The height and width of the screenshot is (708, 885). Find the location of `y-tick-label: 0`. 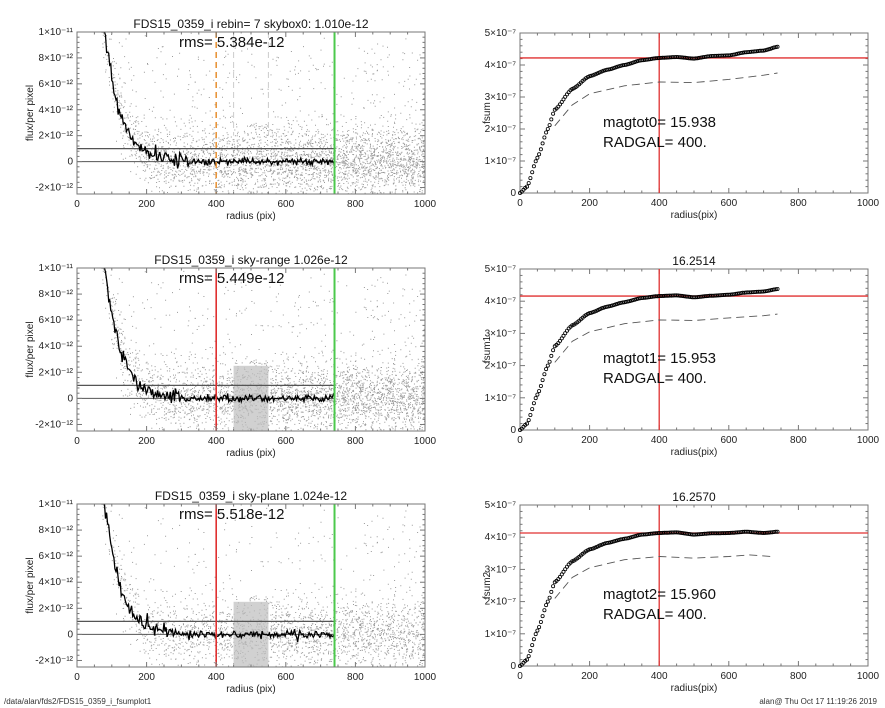

y-tick-label: 0 is located at coordinates (513, 430).